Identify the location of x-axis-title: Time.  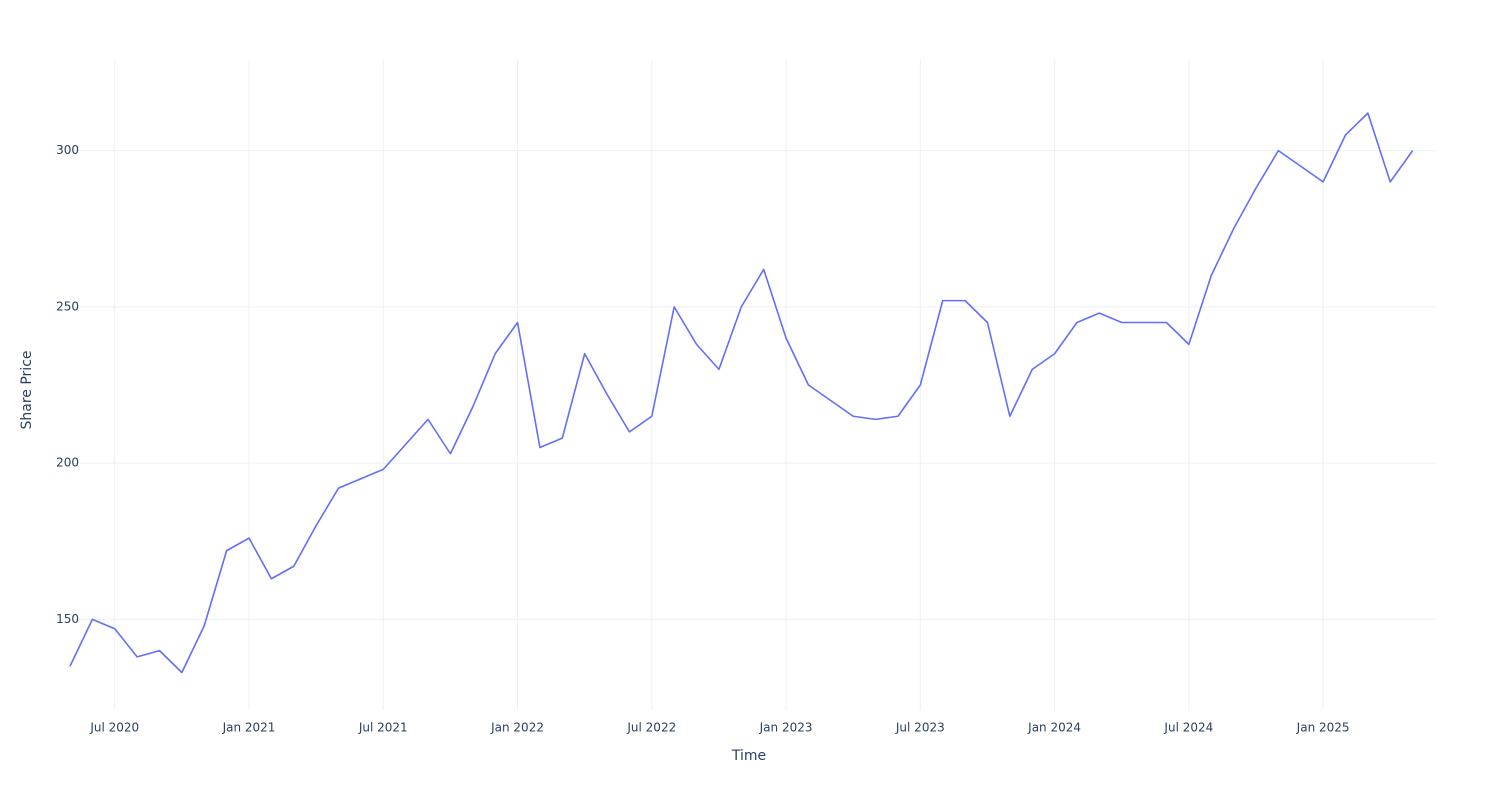
(748, 756).